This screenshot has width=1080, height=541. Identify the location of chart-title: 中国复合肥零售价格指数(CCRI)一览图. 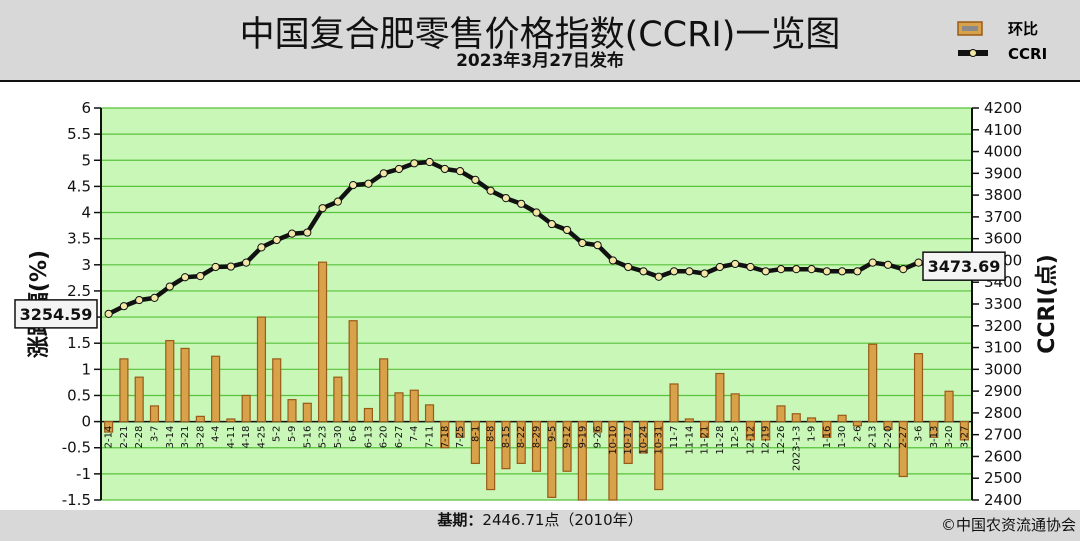
(540, 35).